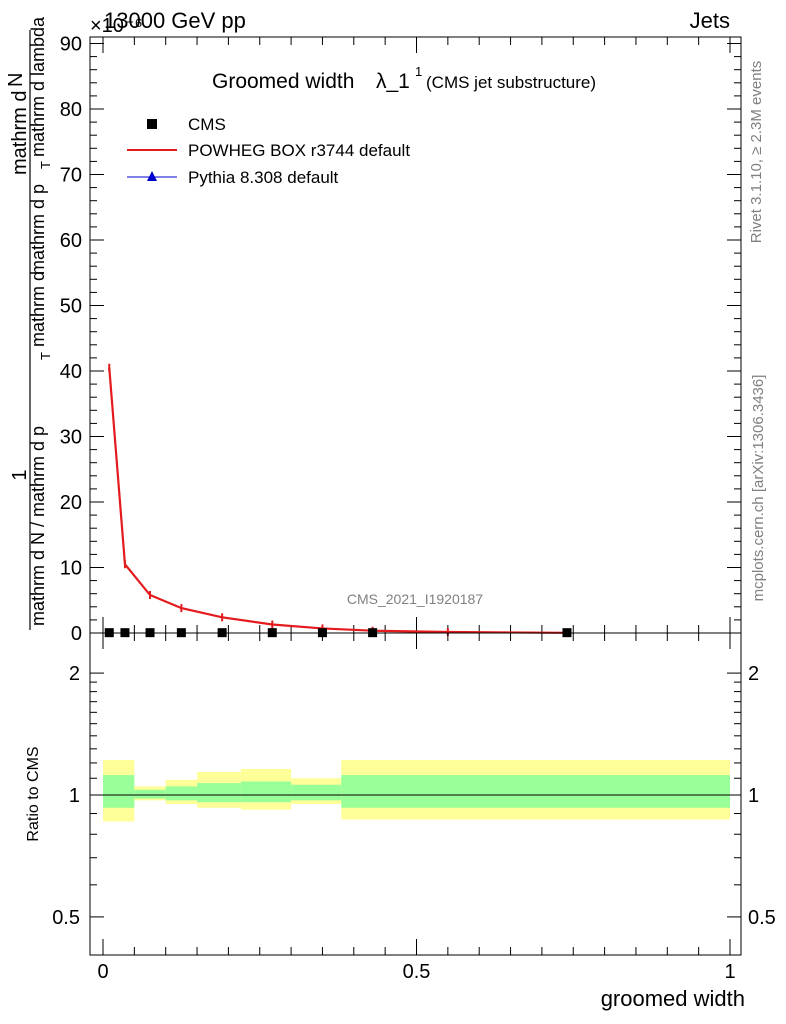 This screenshot has height=1024, width=786. What do you see at coordinates (710, 20) in the screenshot?
I see `header-right: Jets` at bounding box center [710, 20].